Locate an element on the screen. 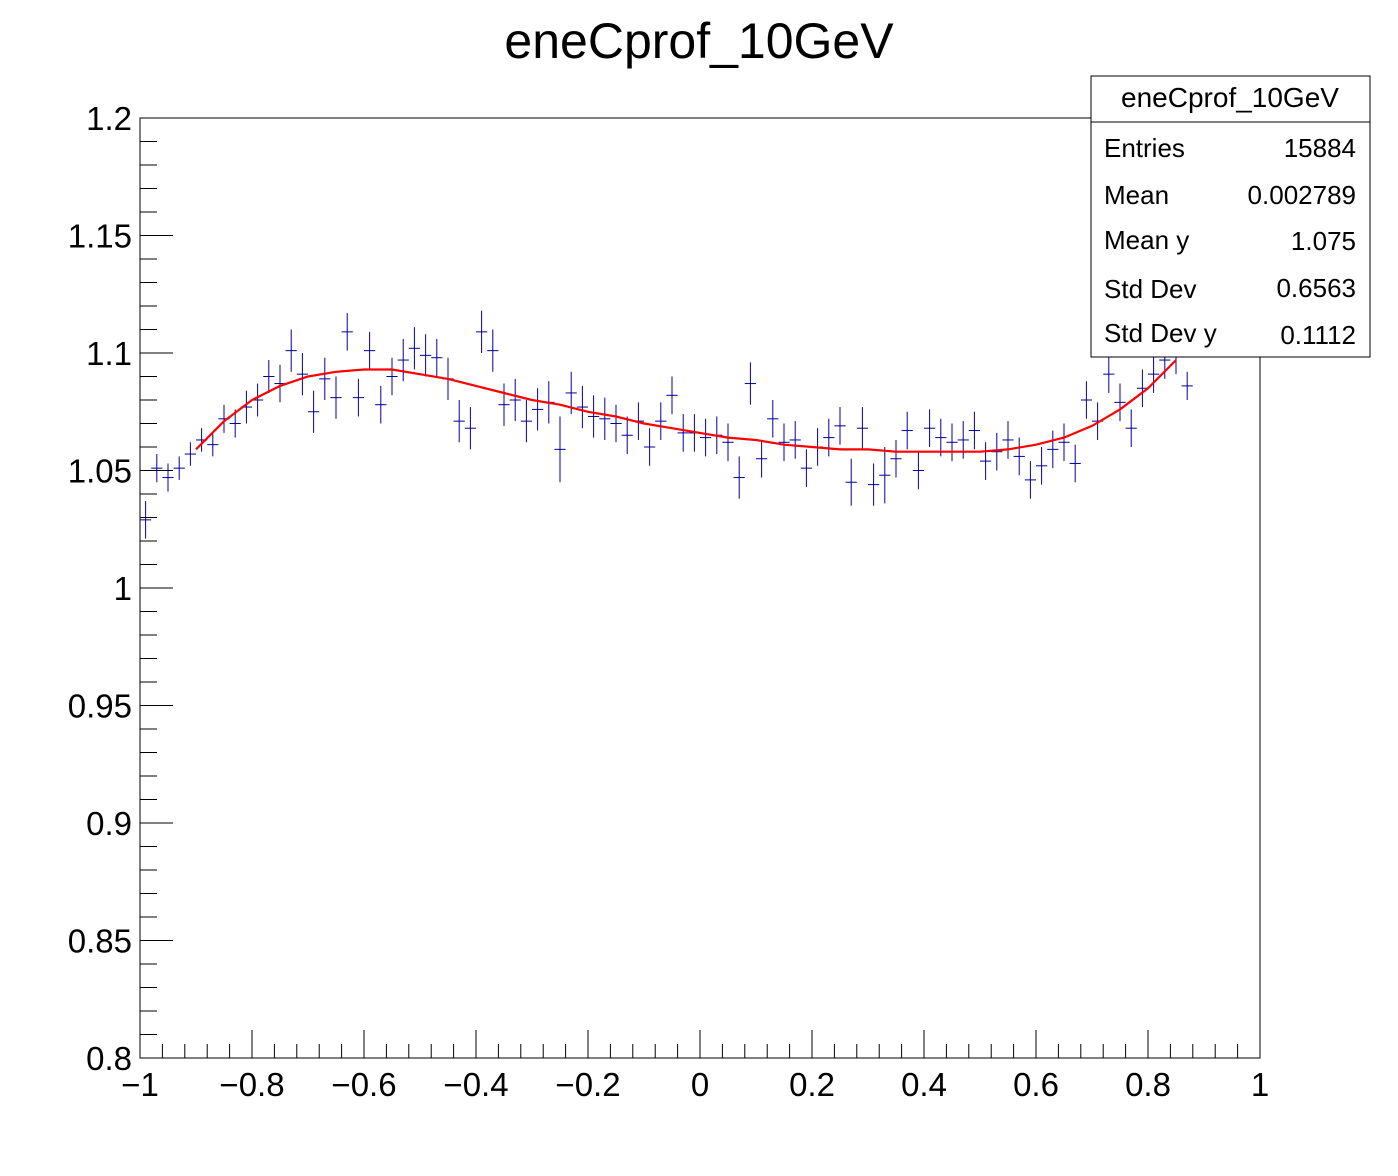 The height and width of the screenshot is (1176, 1398). y-tick-label: 1.05 is located at coordinates (100, 471).